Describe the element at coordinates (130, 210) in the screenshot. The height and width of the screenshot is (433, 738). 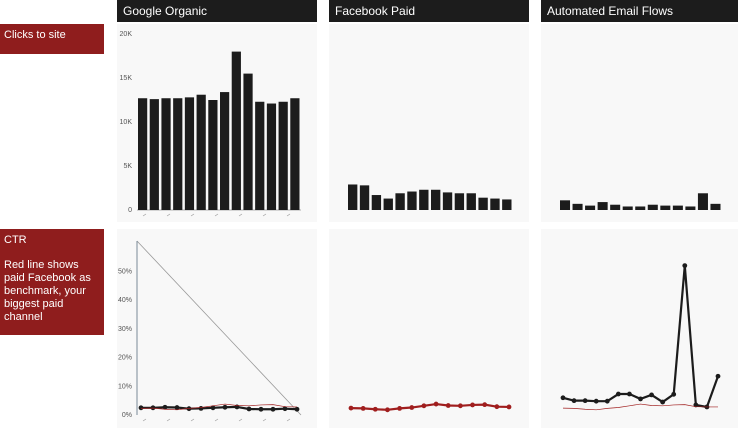
I see `y-tick-label: 0` at that location.